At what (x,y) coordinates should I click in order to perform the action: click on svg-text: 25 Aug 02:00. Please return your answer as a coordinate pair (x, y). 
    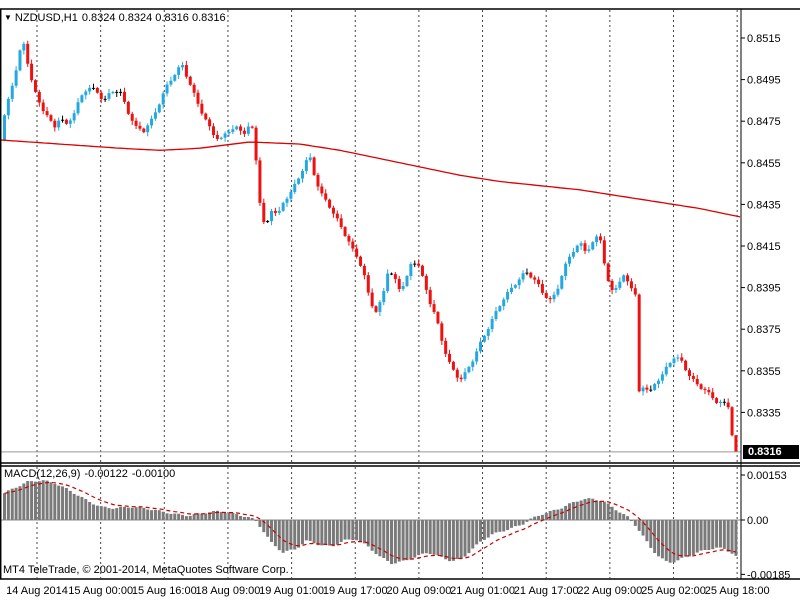
    Looking at the image, I should click on (673, 591).